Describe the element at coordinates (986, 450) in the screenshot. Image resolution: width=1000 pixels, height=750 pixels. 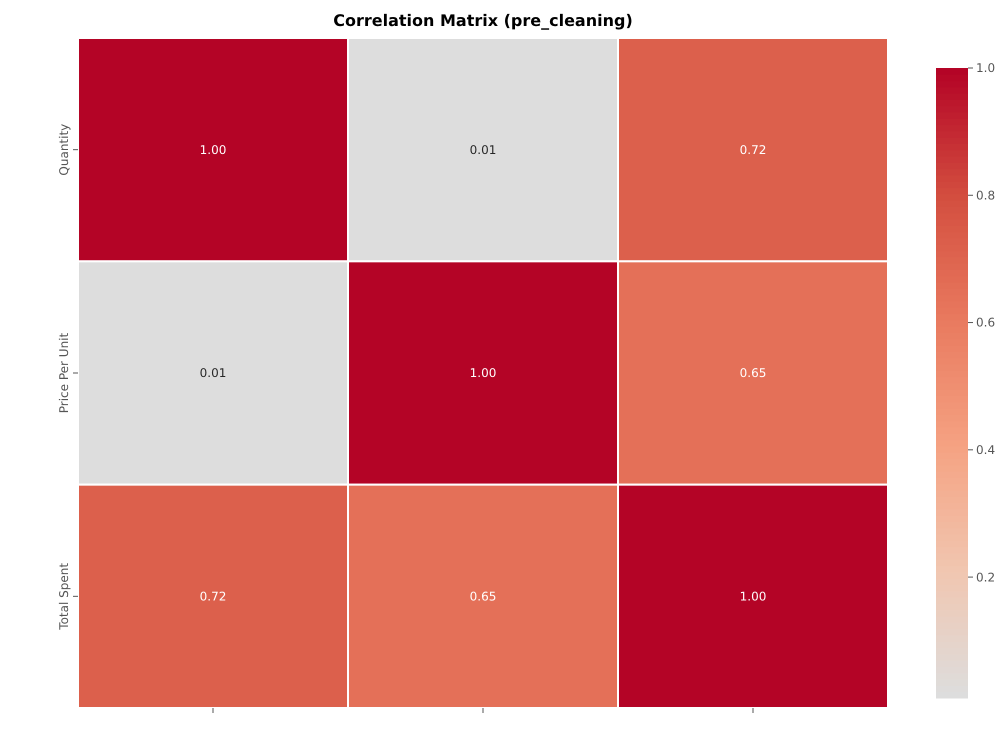
I see `color-bar-label: 0.4` at that location.